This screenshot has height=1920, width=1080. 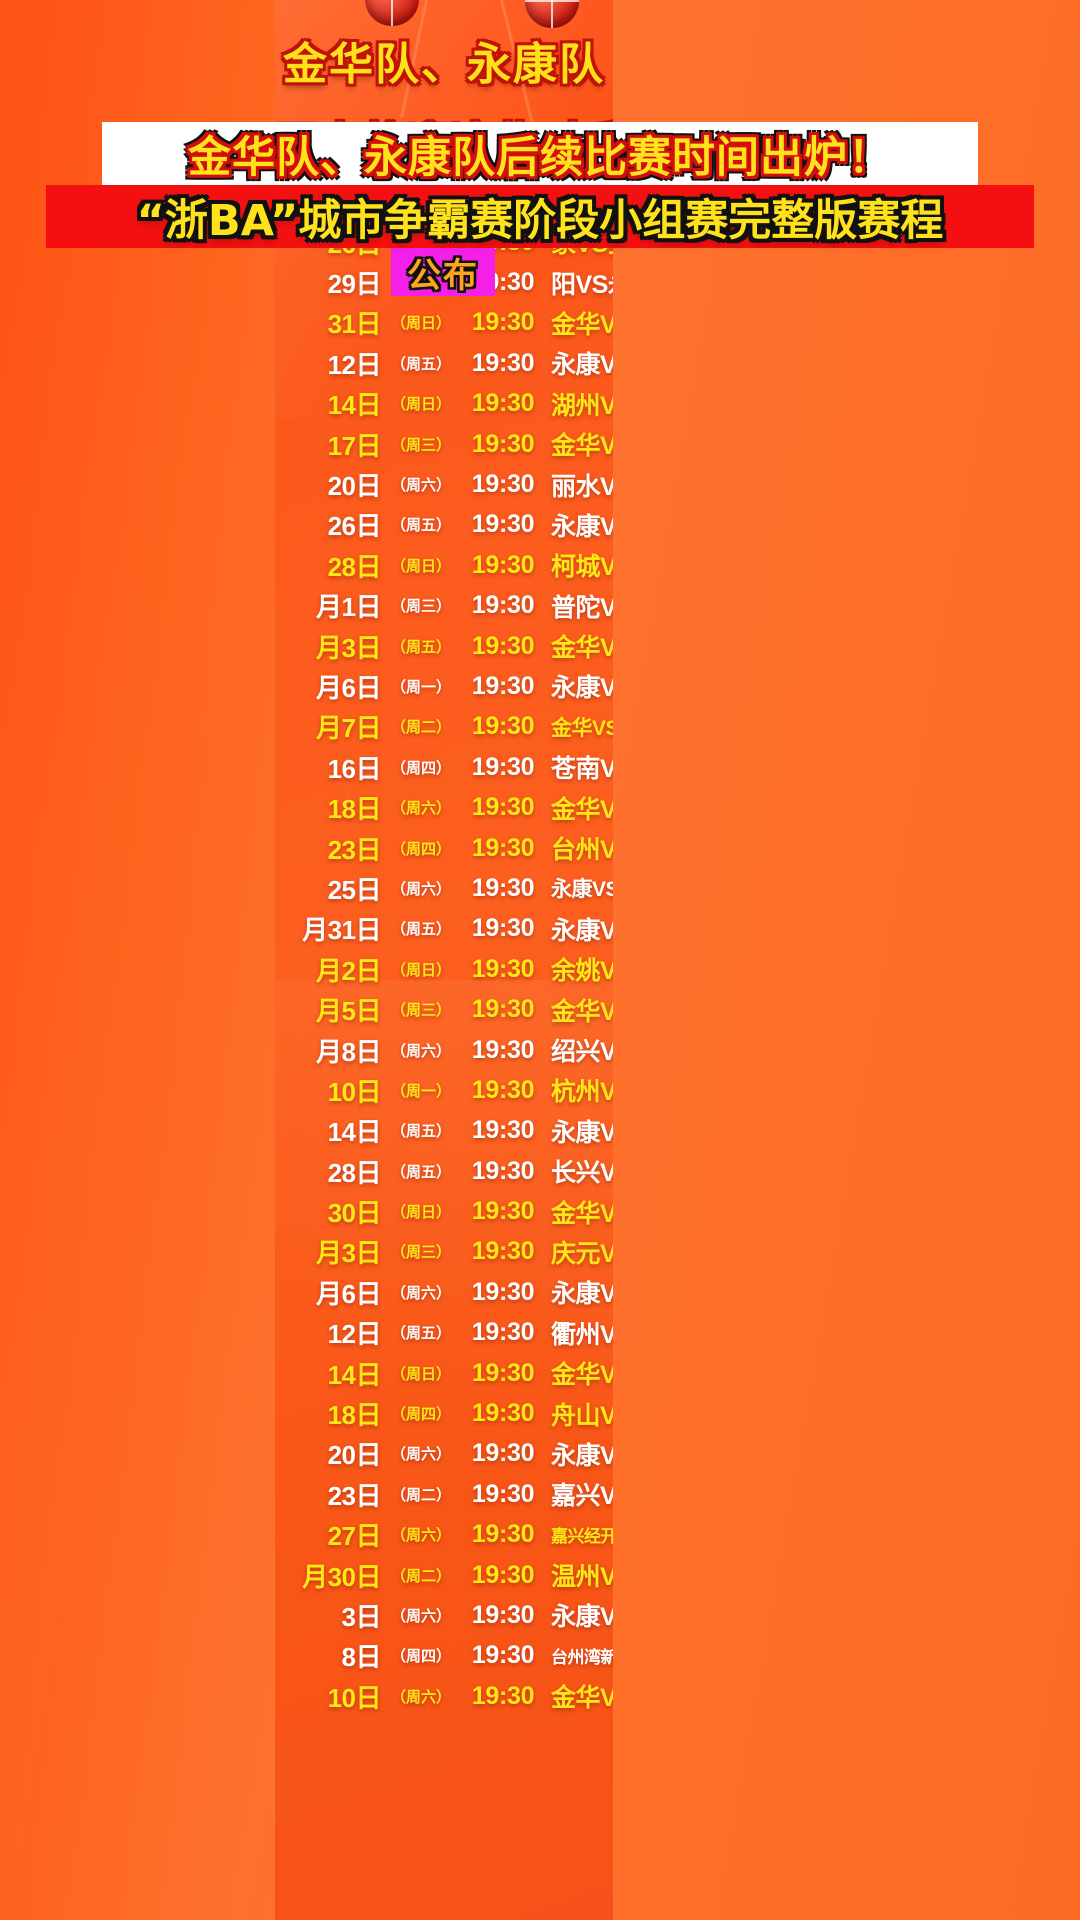 I want to click on match-teams: 柯城VS金华, so click(x=582, y=567).